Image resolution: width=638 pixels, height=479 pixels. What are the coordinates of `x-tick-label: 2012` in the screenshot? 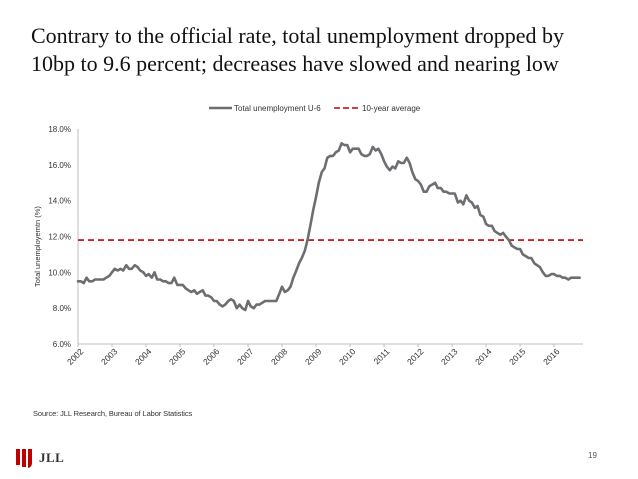 It's located at (415, 356).